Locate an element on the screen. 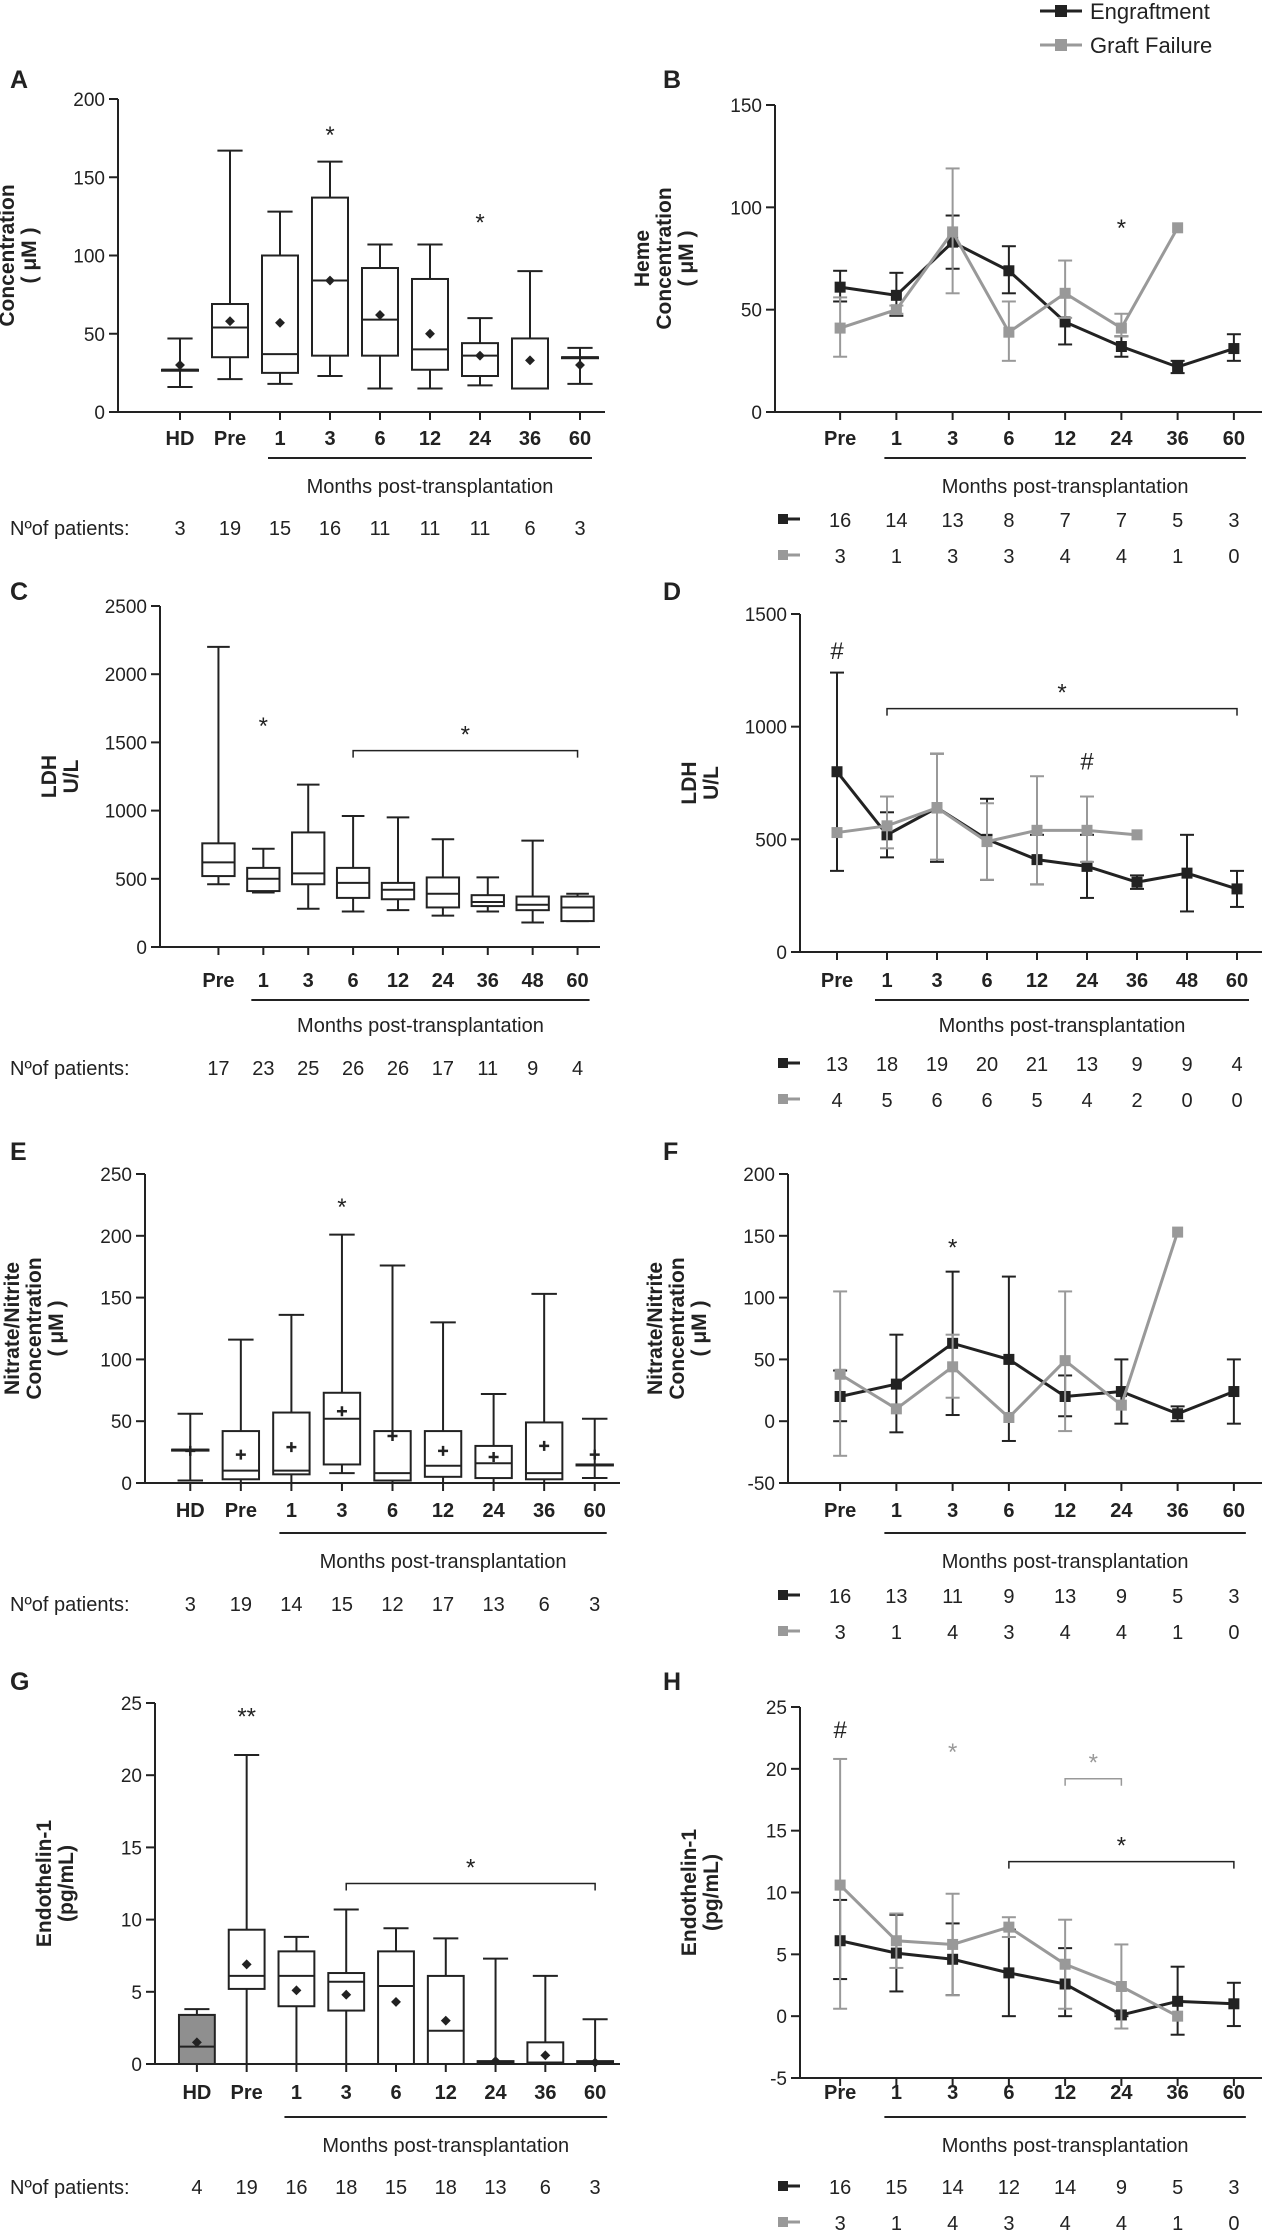 Image resolution: width=1285 pixels, height=2232 pixels. panel-d-sig-mark: * is located at coordinates (1061, 693).